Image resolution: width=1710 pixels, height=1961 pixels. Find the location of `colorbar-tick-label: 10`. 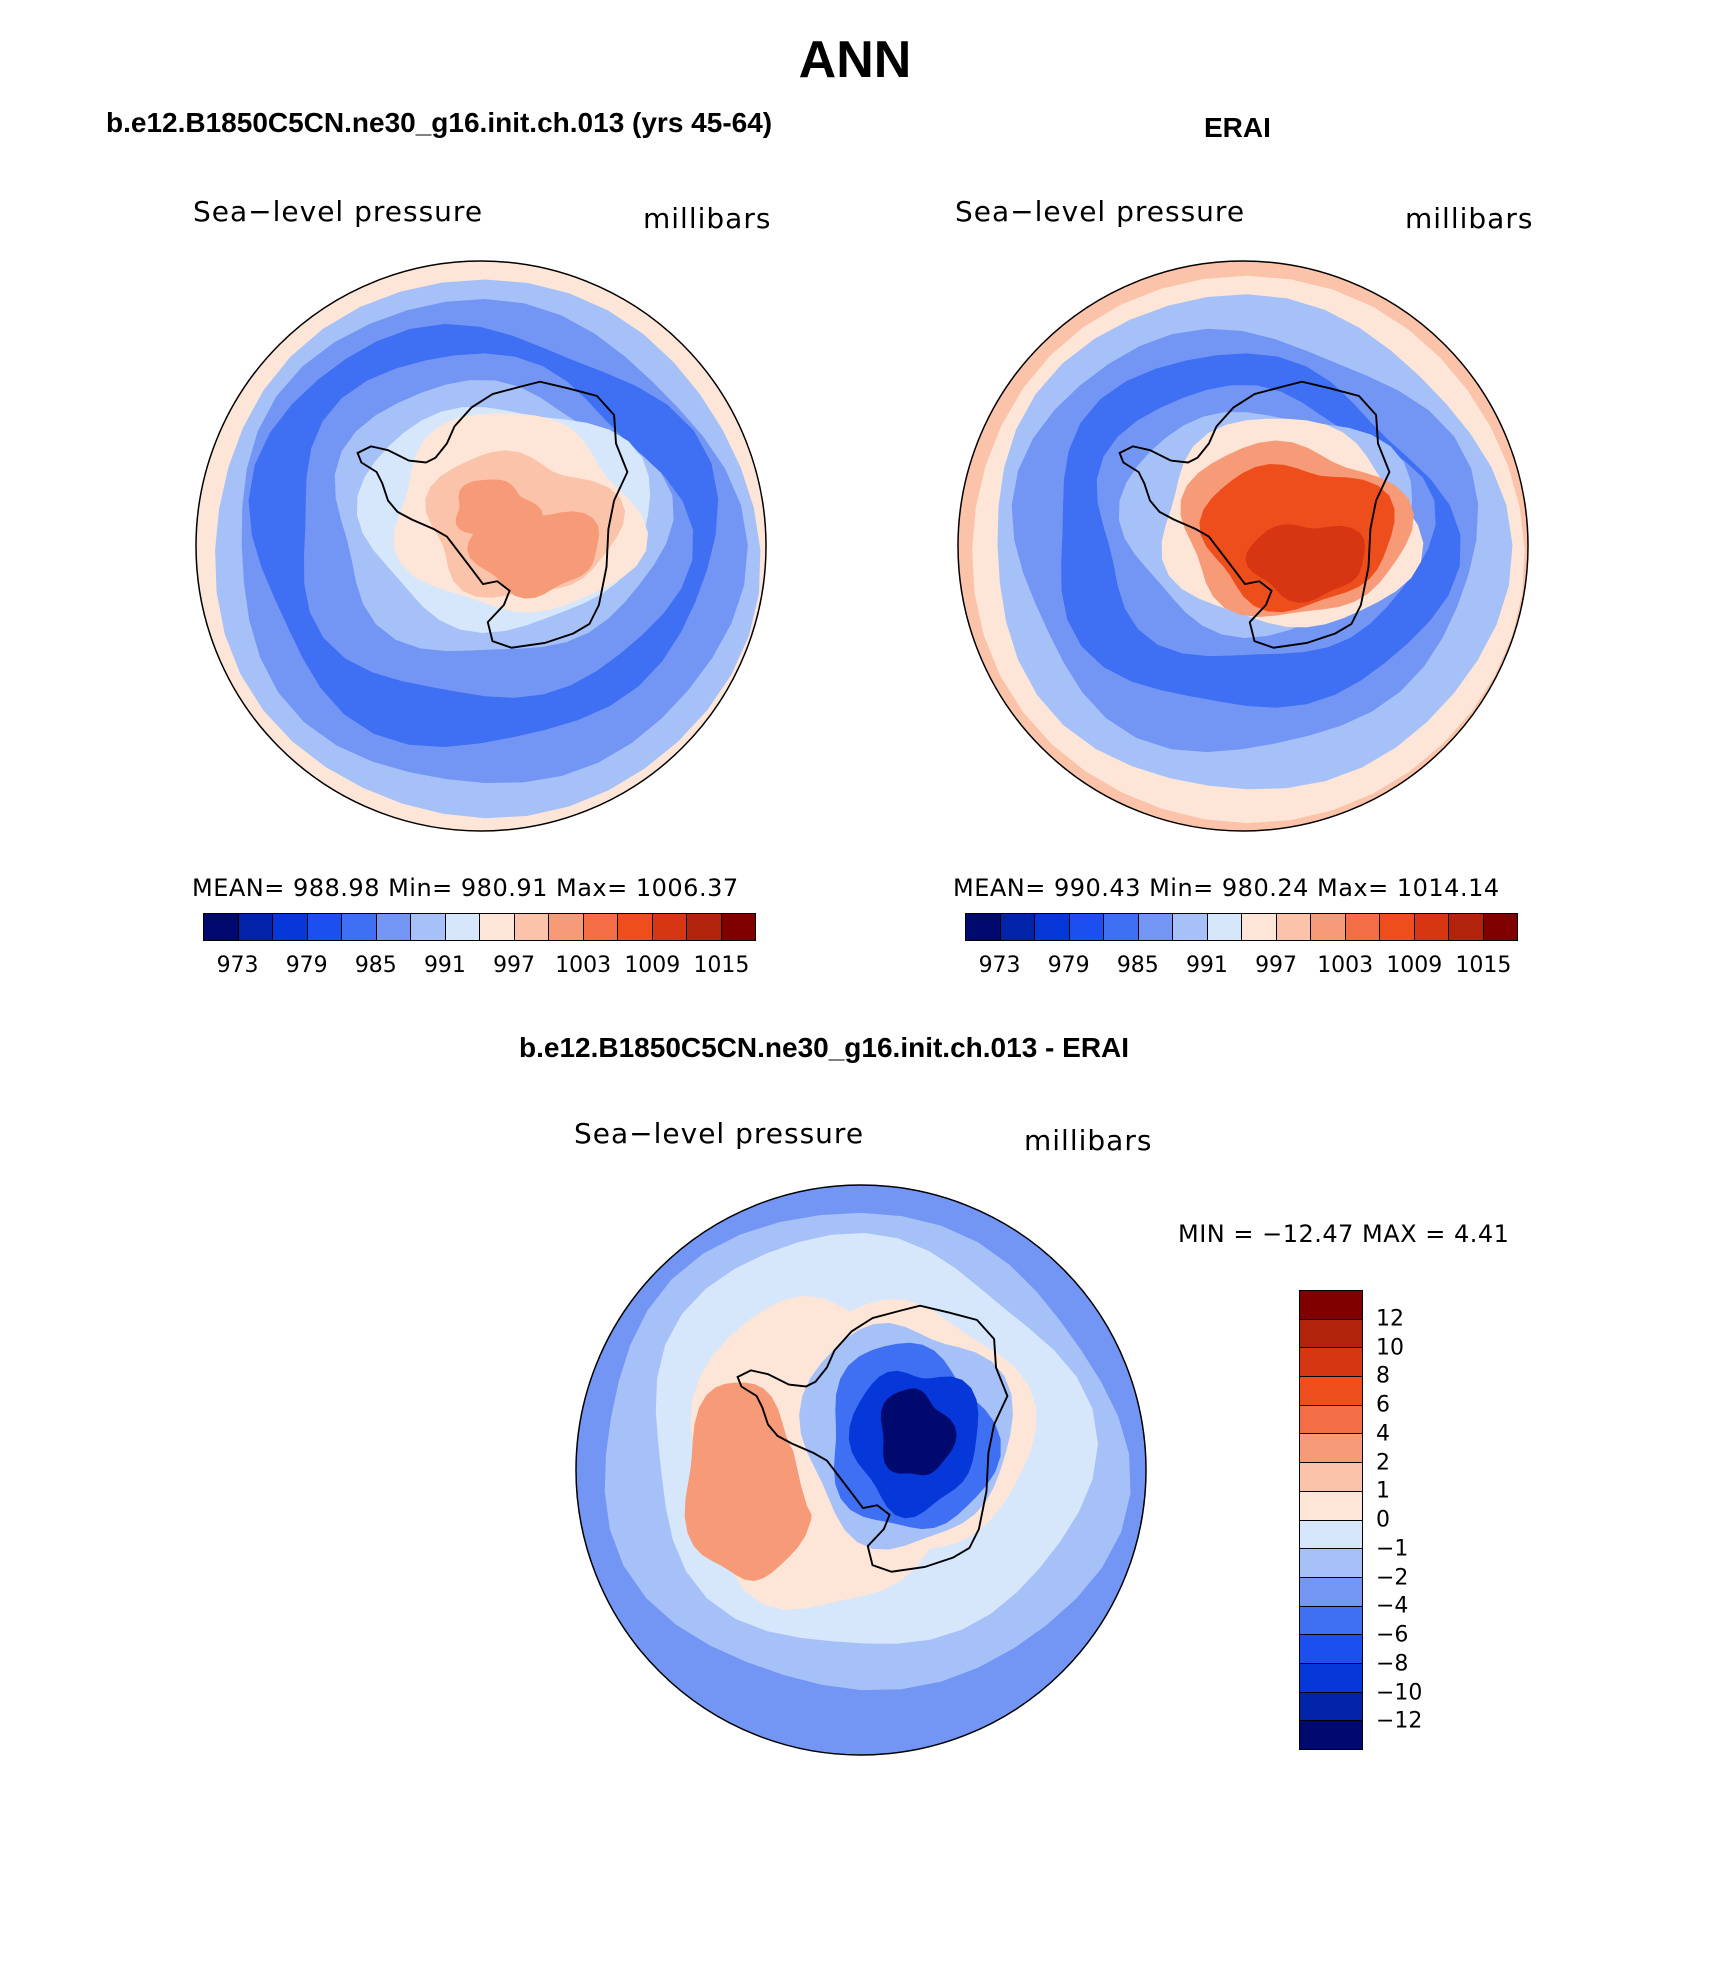

colorbar-tick-label: 10 is located at coordinates (1390, 1347).